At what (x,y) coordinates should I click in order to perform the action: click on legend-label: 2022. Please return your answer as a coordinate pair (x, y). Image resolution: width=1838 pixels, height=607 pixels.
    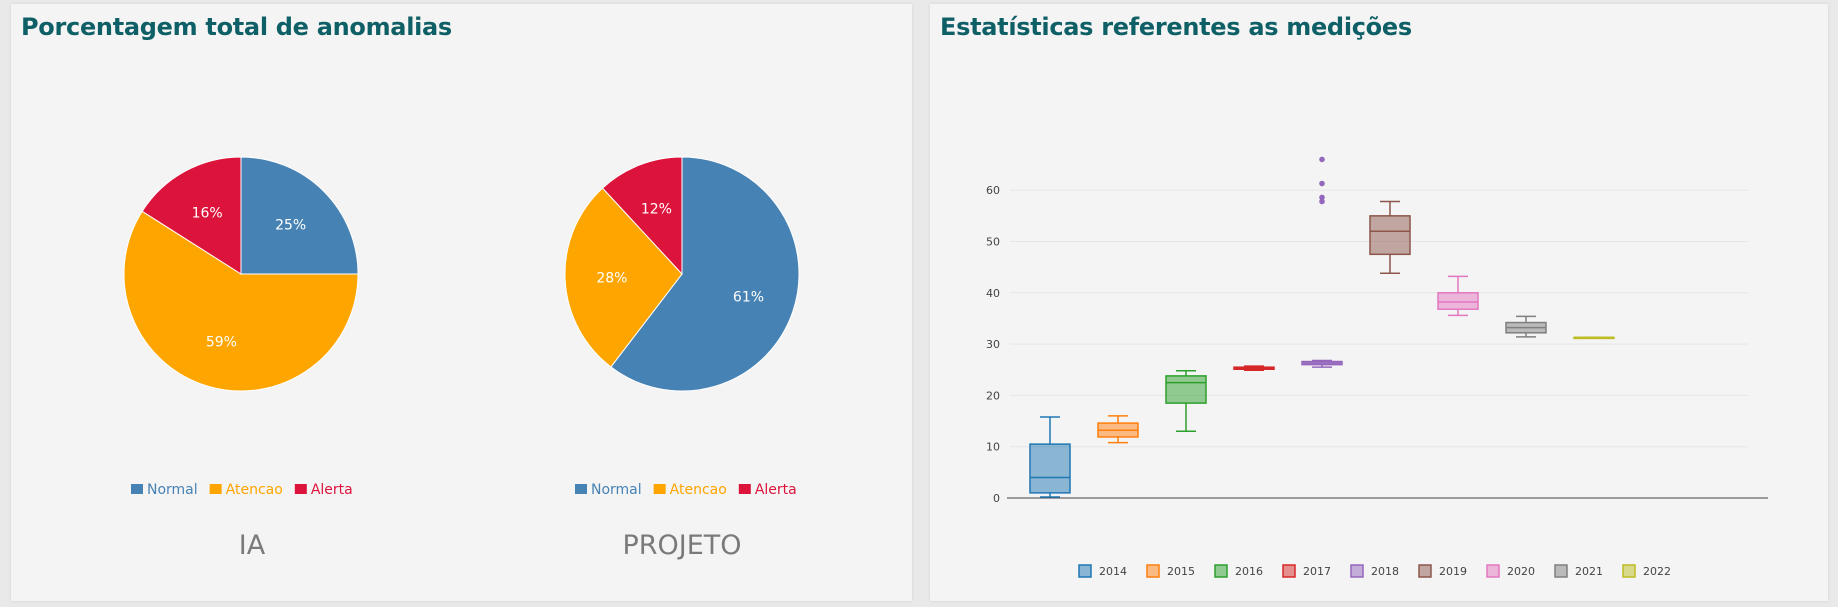
    Looking at the image, I should click on (1657, 571).